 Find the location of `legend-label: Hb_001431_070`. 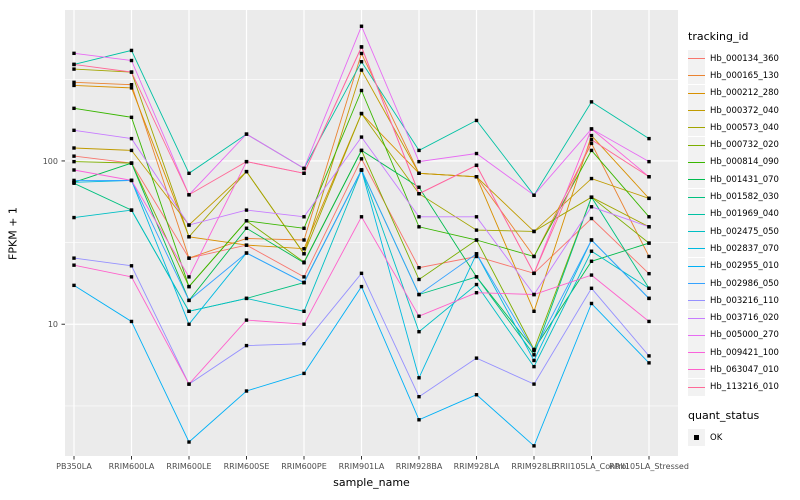

legend-label: Hb_001431_070 is located at coordinates (744, 179).